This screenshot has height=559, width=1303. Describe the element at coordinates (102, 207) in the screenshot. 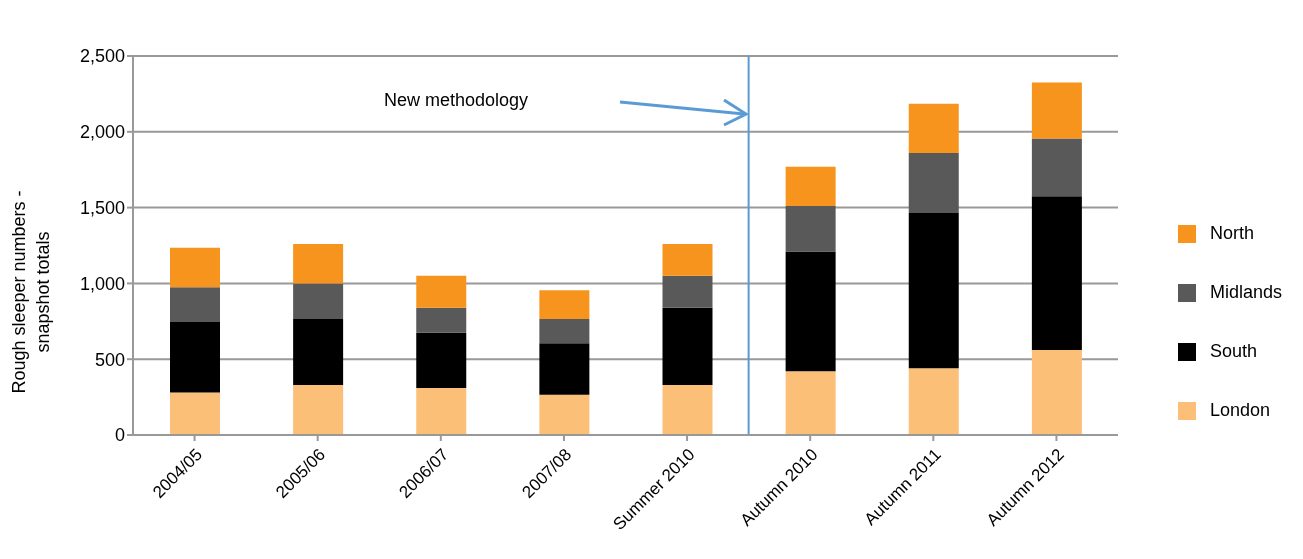

I see `y-tick-label: 1,500` at that location.